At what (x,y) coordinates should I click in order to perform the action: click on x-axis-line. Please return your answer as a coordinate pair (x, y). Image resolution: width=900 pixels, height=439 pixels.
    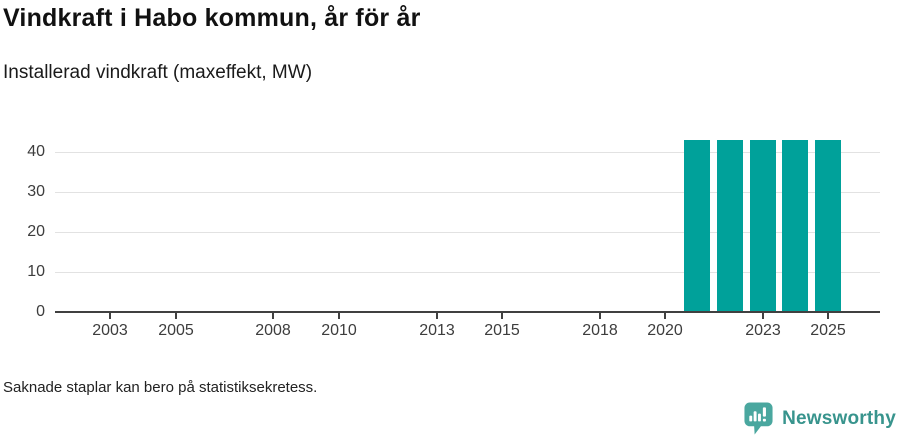
    Looking at the image, I should click on (467, 312).